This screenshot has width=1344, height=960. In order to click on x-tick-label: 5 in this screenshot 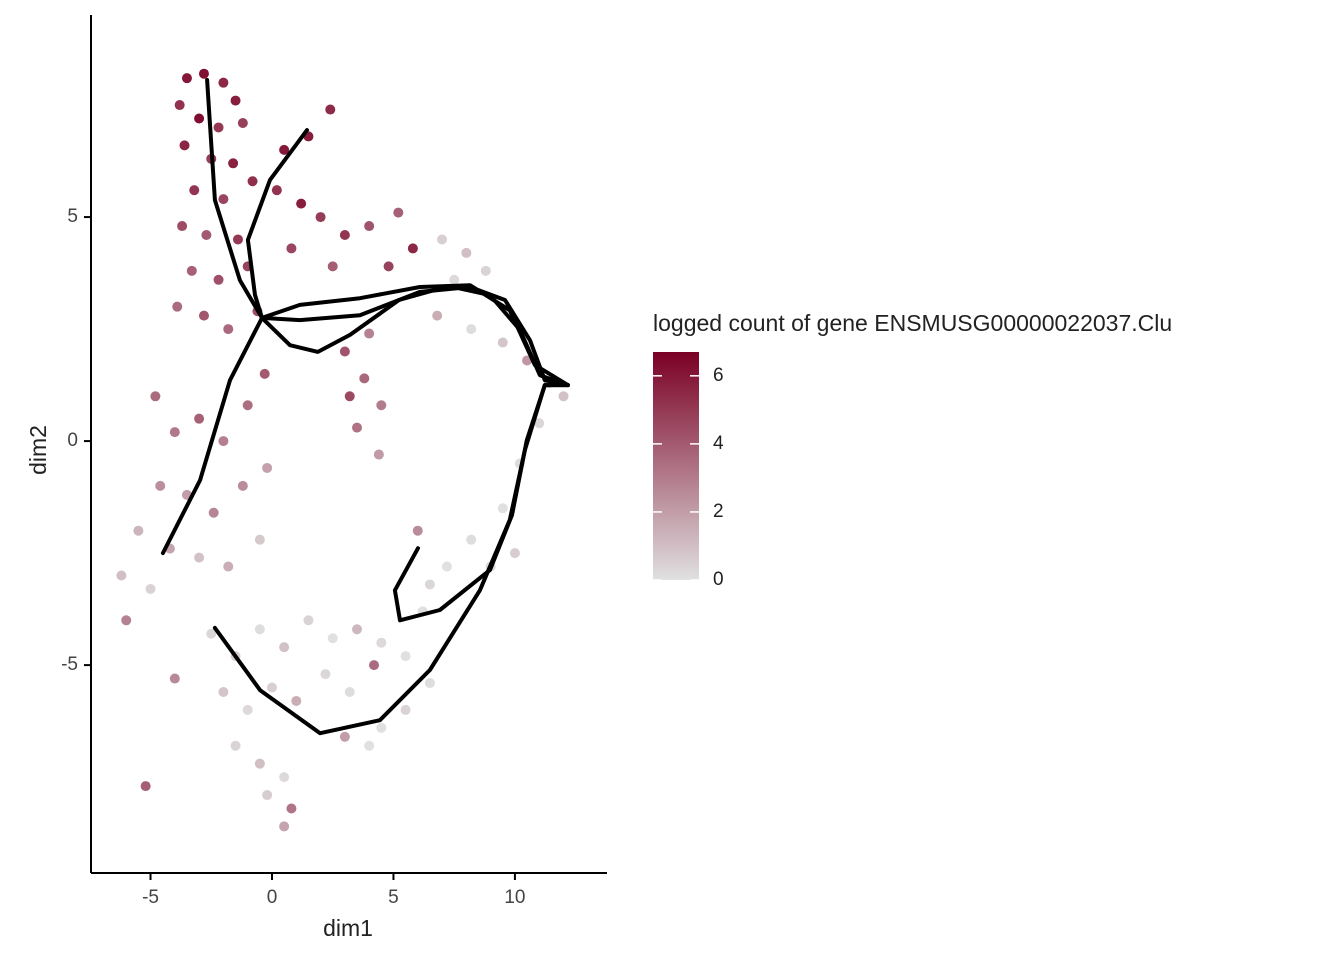, I will do `click(393, 897)`.